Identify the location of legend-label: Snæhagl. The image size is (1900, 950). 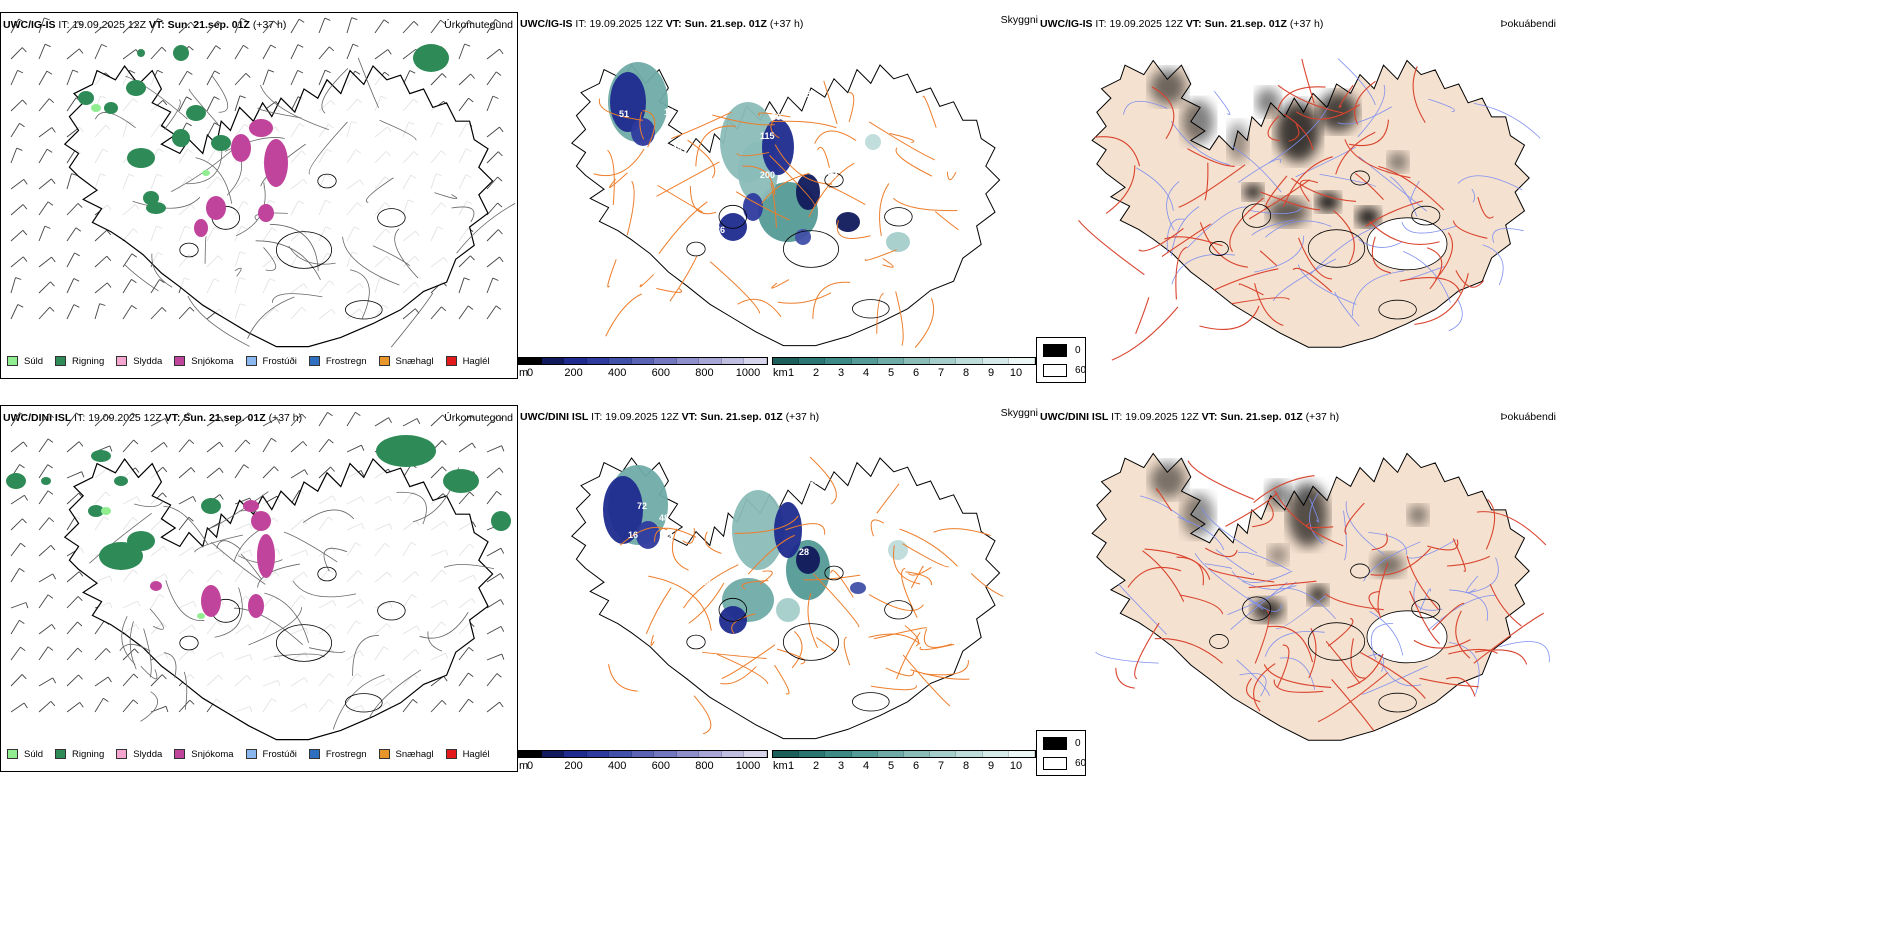
(414, 361).